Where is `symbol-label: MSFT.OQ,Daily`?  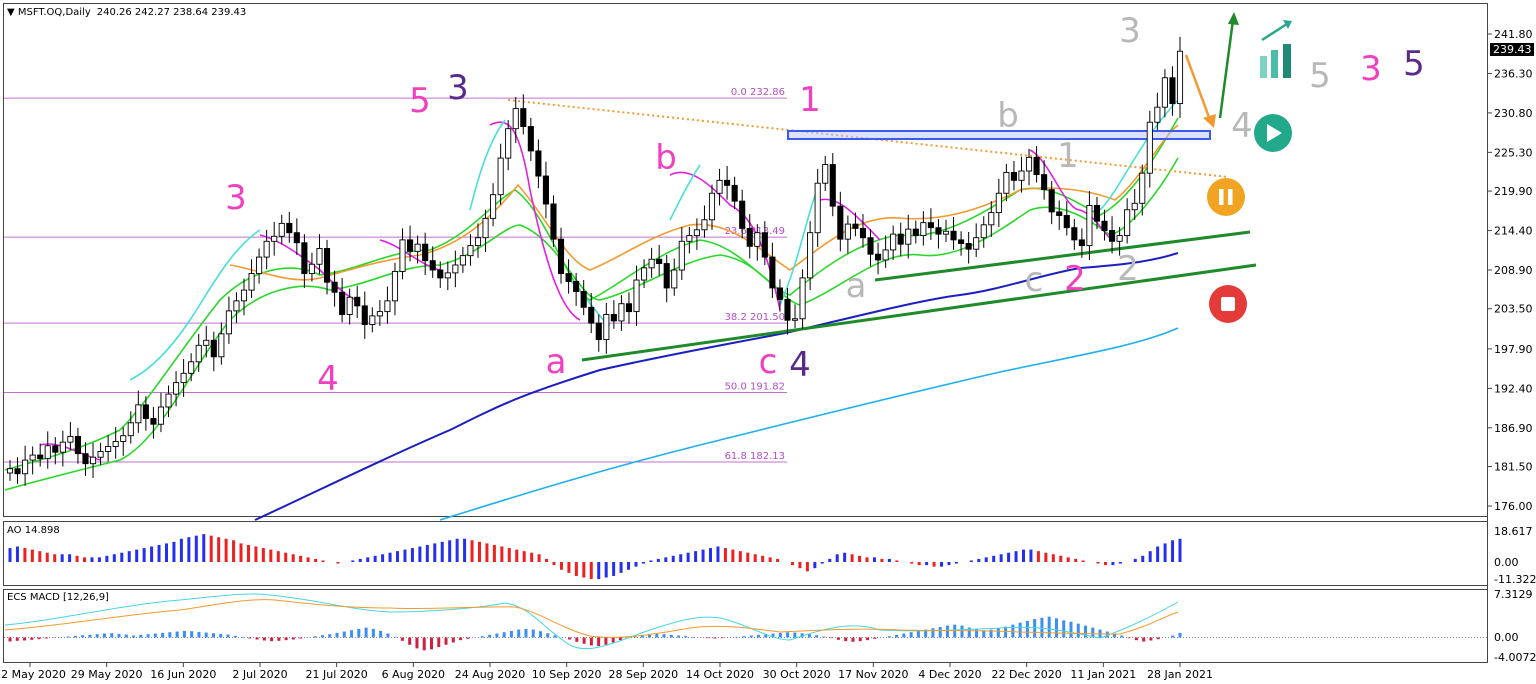
symbol-label: MSFT.OQ,Daily is located at coordinates (54, 12).